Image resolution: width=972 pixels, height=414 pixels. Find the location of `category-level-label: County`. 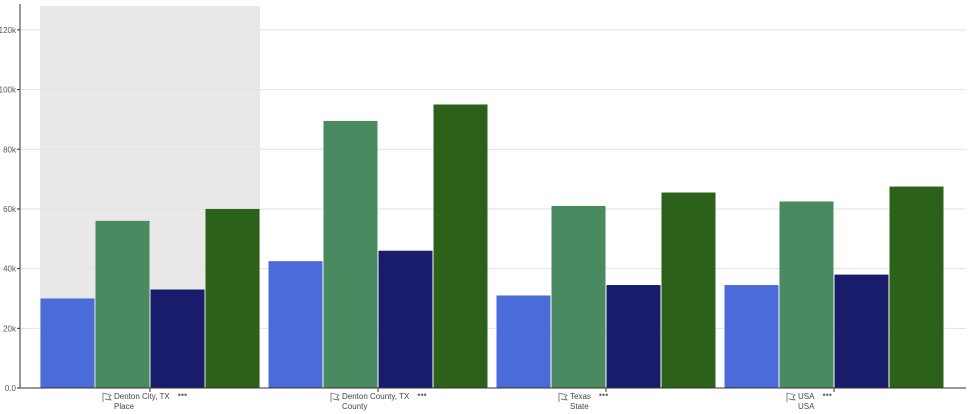

category-level-label: County is located at coordinates (354, 406).